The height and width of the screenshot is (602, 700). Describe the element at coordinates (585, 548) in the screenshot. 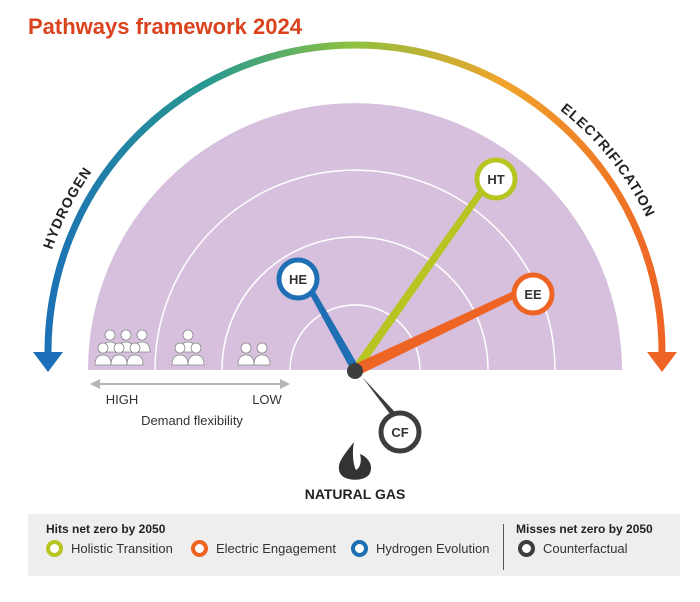

I see `legend-item-label: Counterfactual` at that location.